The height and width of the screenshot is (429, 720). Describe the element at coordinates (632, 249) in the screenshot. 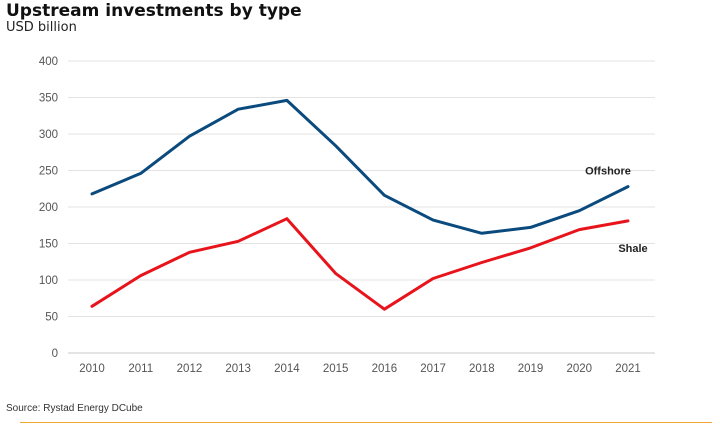

I see `series-label-shale: Shale` at that location.